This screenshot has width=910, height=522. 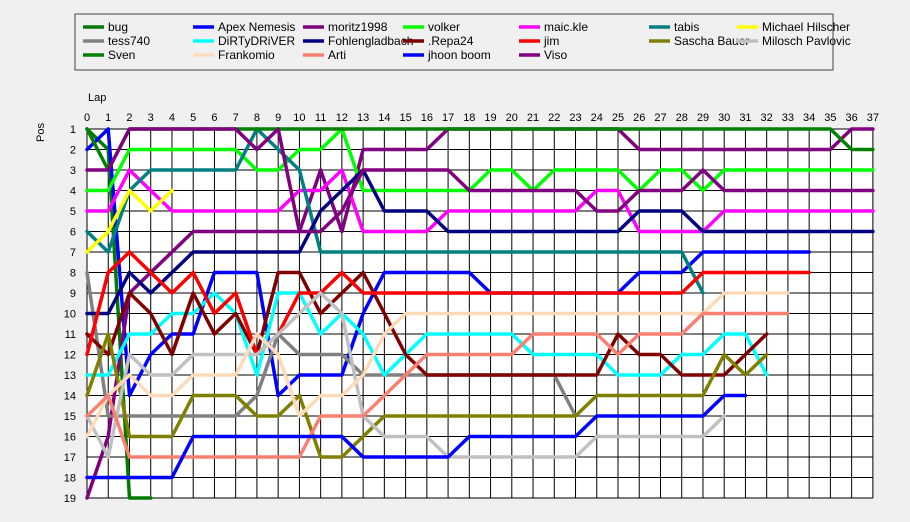 I want to click on x-tick-label: 8, so click(x=257, y=118).